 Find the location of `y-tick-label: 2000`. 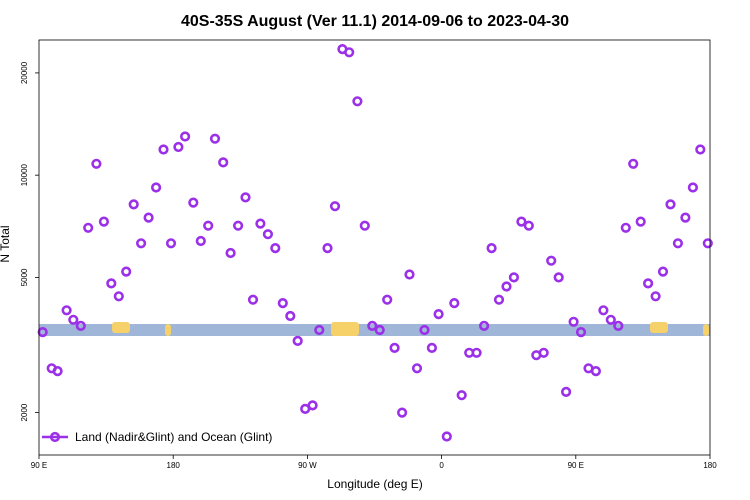

y-tick-label: 2000 is located at coordinates (24, 412).